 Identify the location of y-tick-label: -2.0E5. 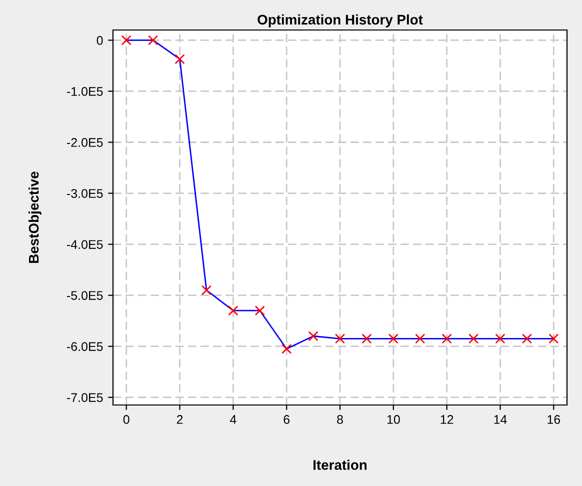
(85, 142).